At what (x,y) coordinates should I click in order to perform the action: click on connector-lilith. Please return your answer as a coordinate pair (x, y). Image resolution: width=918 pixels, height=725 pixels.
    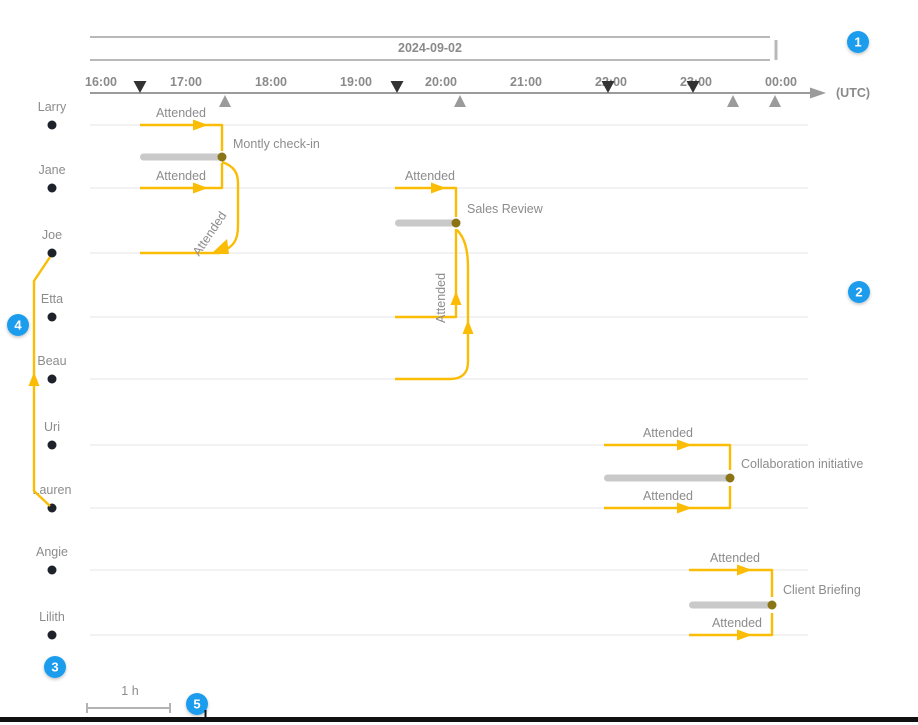
    Looking at the image, I should click on (731, 625).